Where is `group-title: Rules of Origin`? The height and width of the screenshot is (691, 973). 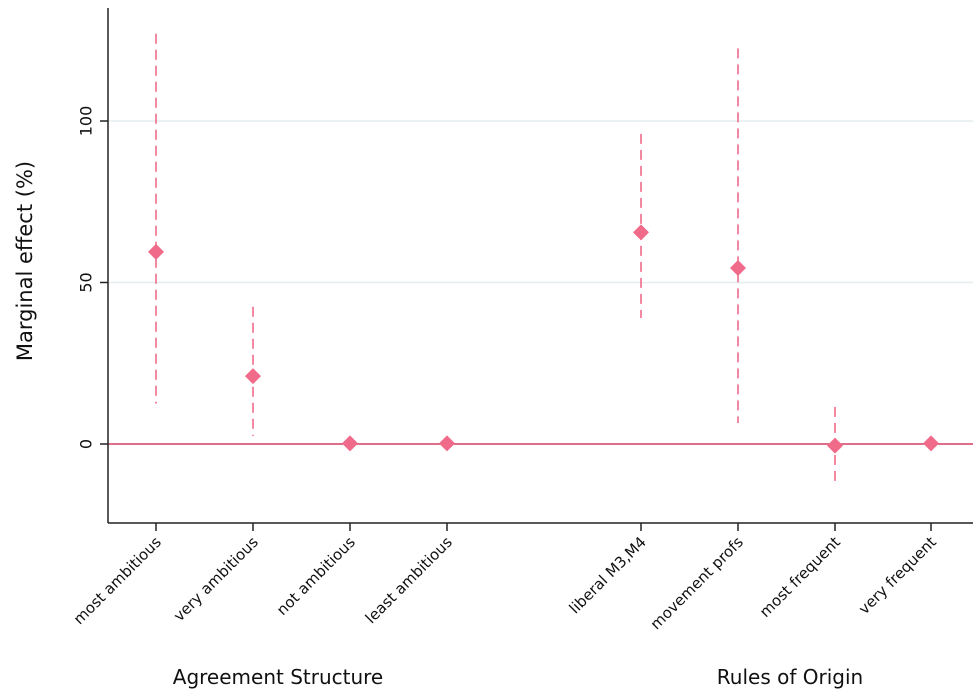 group-title: Rules of Origin is located at coordinates (790, 677).